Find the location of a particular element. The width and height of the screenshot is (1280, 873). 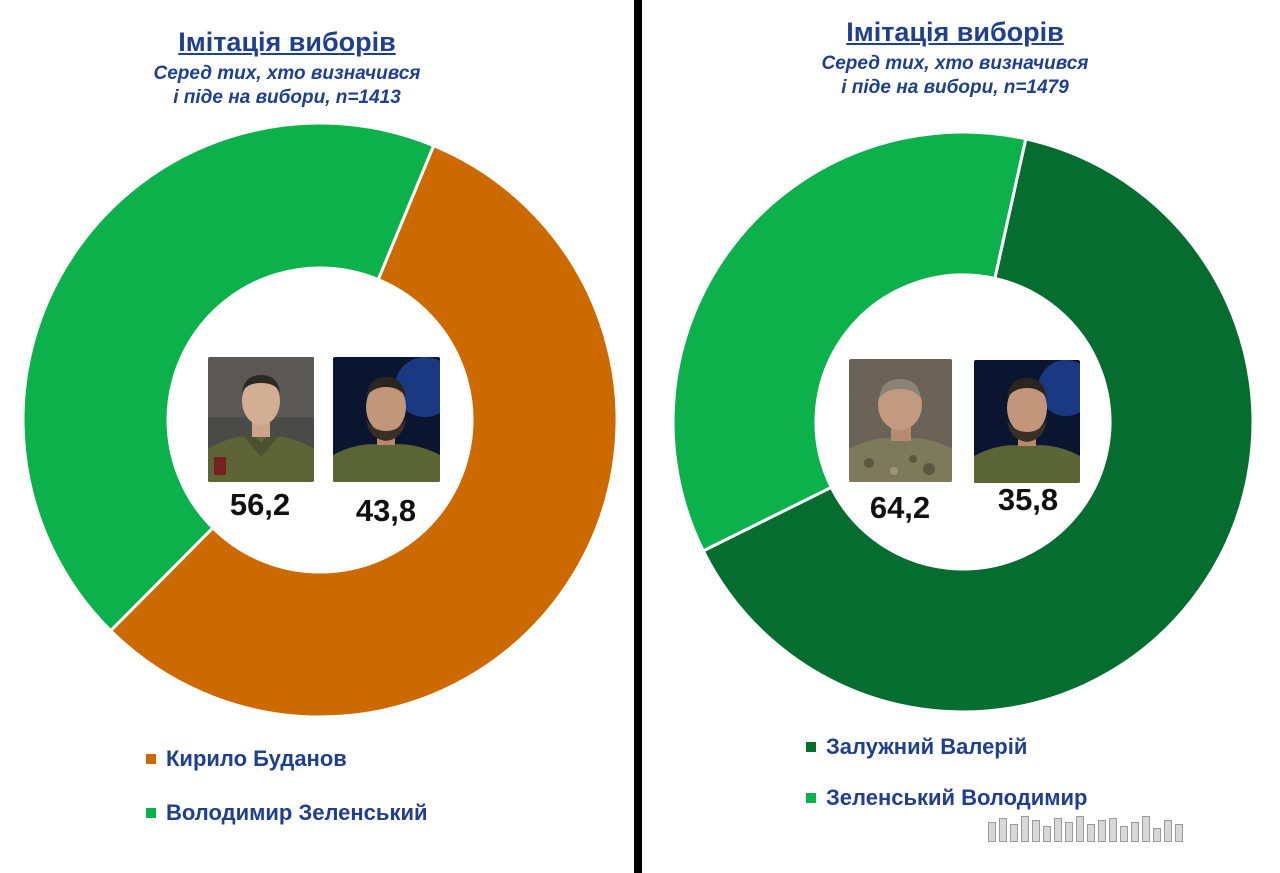

watermark-barcode is located at coordinates (1085, 829).